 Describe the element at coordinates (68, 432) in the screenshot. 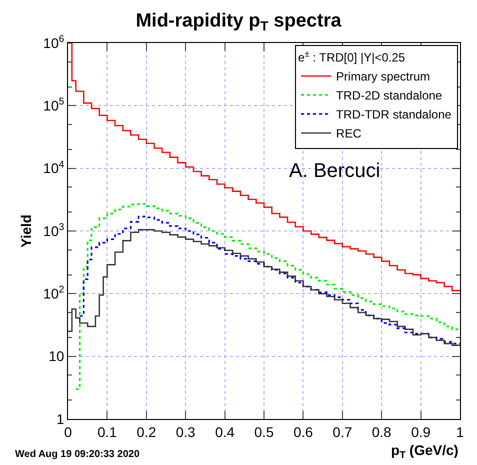

I see `x-tick-label: 0` at that location.